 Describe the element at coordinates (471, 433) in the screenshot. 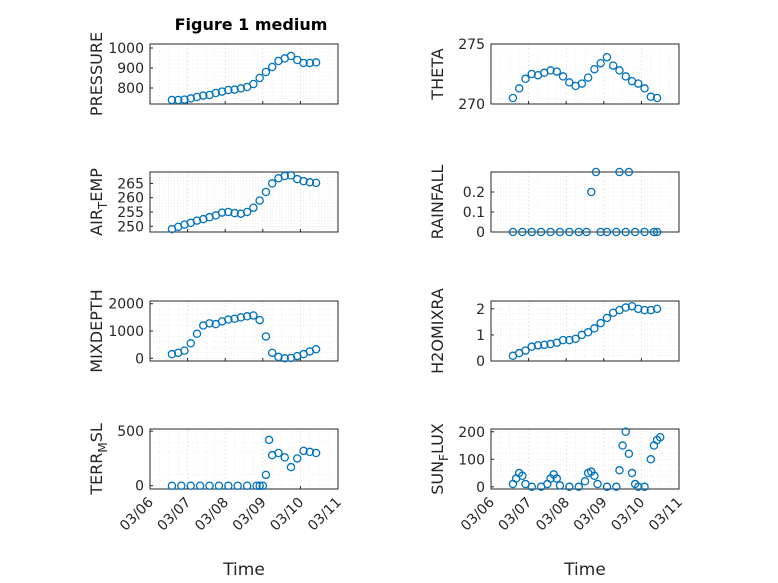

I see `y-tick-label: 200` at that location.